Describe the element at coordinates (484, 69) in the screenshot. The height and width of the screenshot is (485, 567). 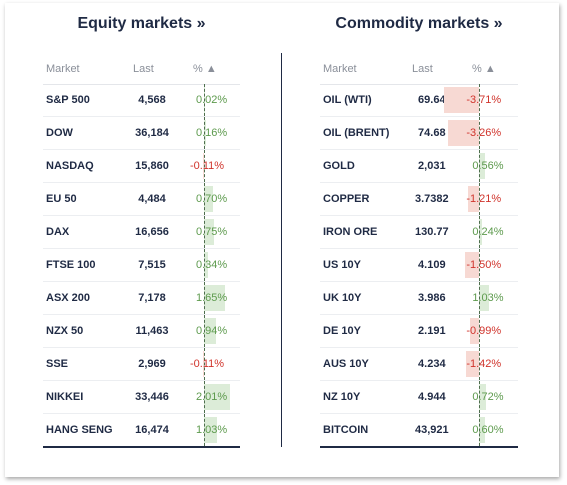
I see `commodity-header-pct-sort: % ▲` at that location.